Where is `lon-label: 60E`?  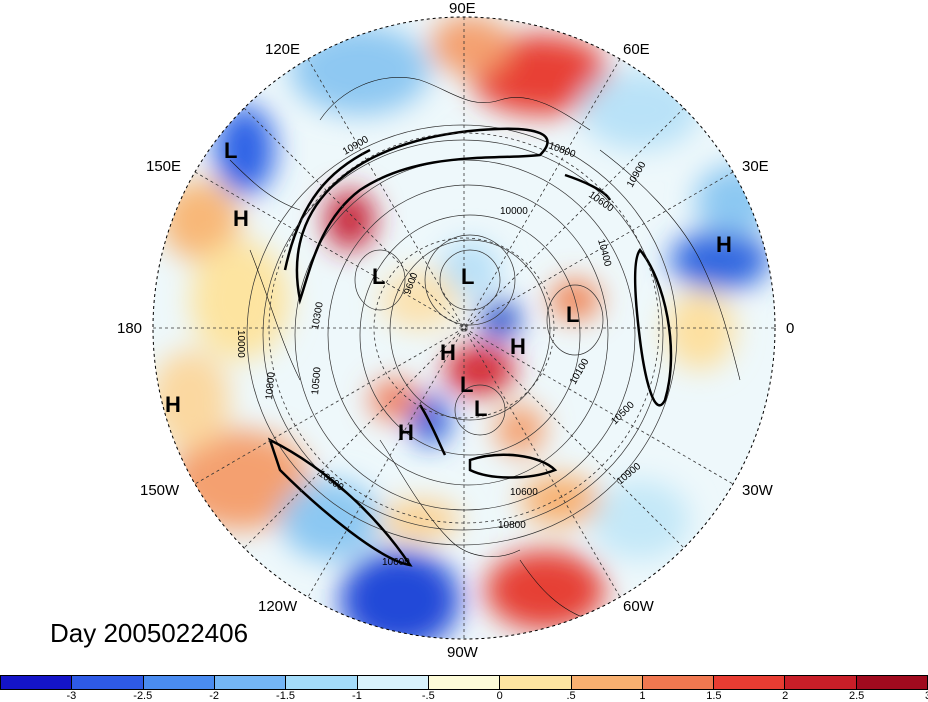 lon-label: 60E is located at coordinates (636, 49).